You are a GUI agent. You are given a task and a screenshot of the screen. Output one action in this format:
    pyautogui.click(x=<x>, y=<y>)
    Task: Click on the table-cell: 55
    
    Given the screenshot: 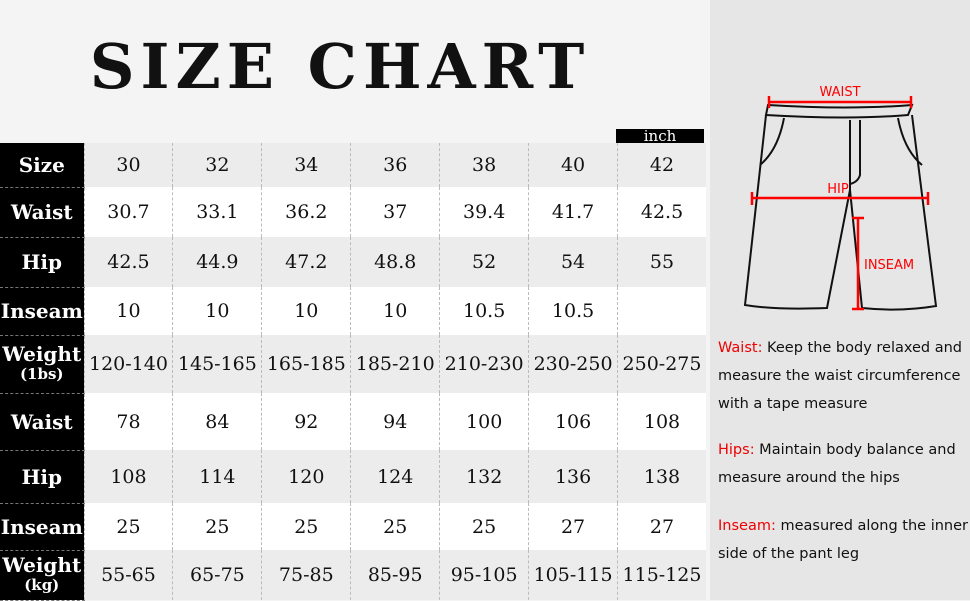 What is the action you would take?
    pyautogui.click(x=661, y=262)
    